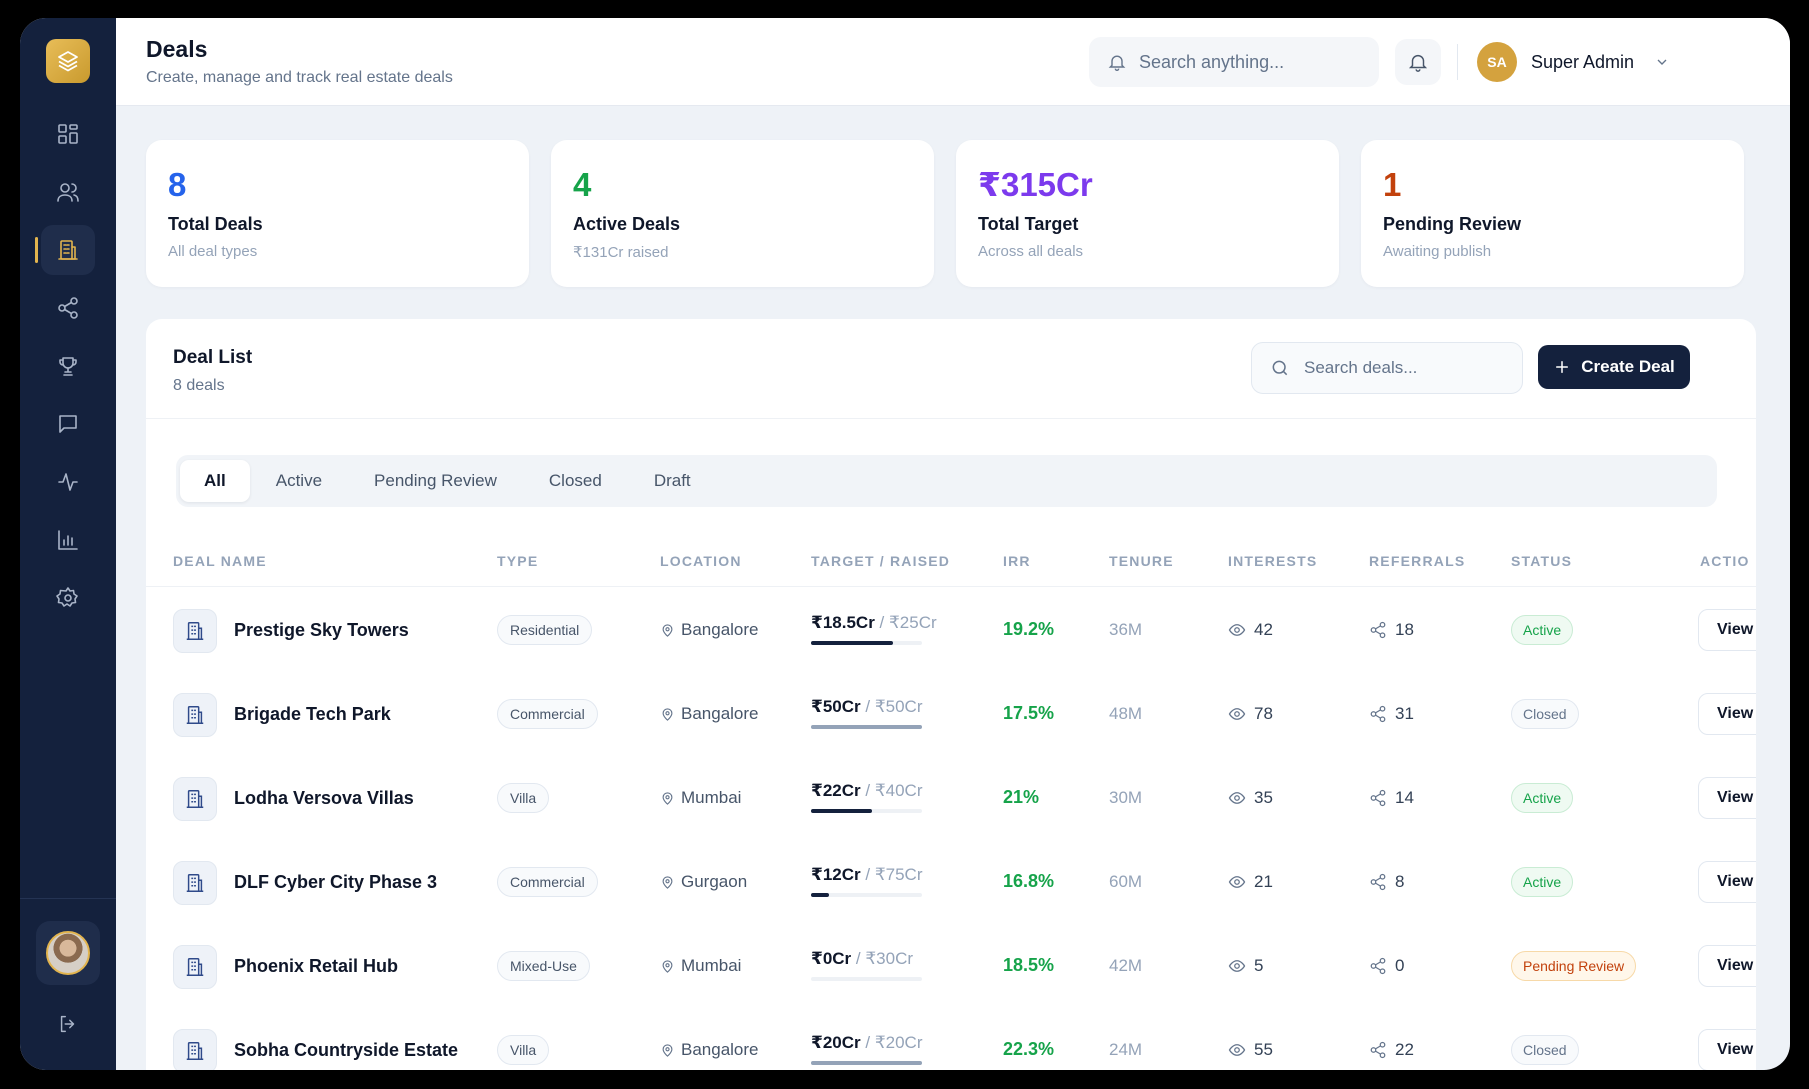 This screenshot has height=1089, width=1809. What do you see at coordinates (336, 882) in the screenshot?
I see `deal-name: DLF Cyber City Phase 3` at bounding box center [336, 882].